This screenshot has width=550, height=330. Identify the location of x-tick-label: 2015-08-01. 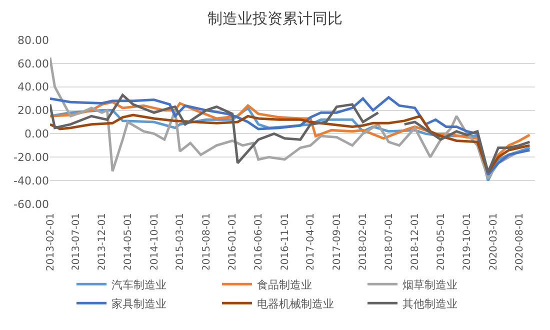
(206, 242).